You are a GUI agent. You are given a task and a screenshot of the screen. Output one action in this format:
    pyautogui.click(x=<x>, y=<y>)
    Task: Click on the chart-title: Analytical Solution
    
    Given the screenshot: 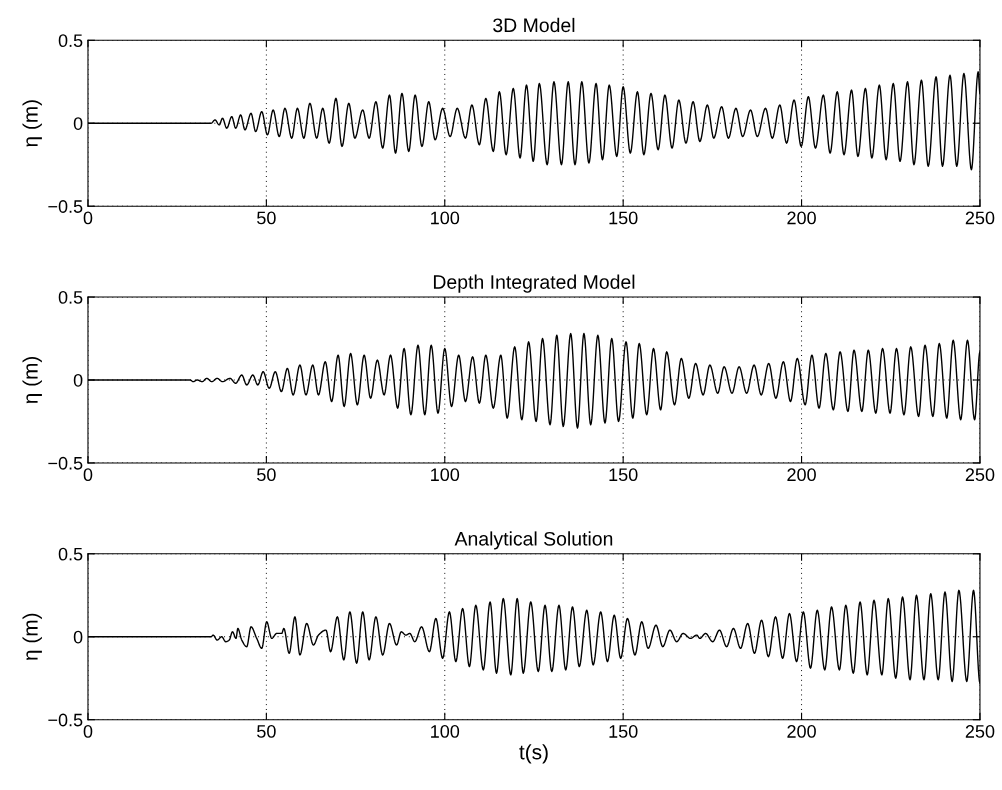 What is the action you would take?
    pyautogui.click(x=533, y=540)
    